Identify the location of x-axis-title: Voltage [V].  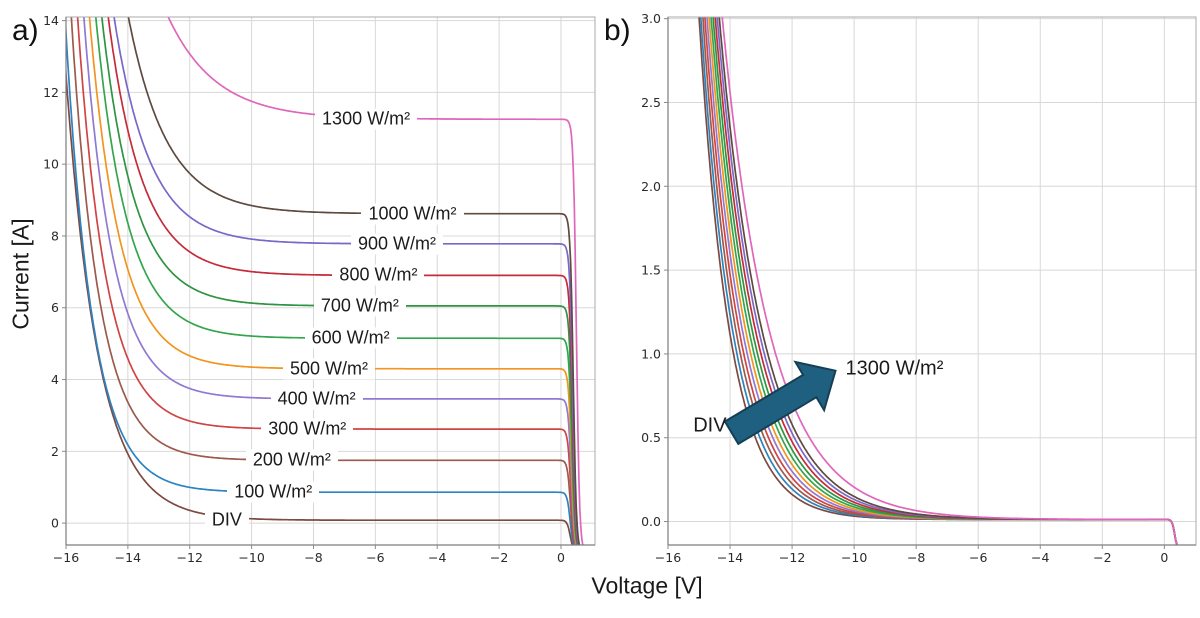
(647, 585).